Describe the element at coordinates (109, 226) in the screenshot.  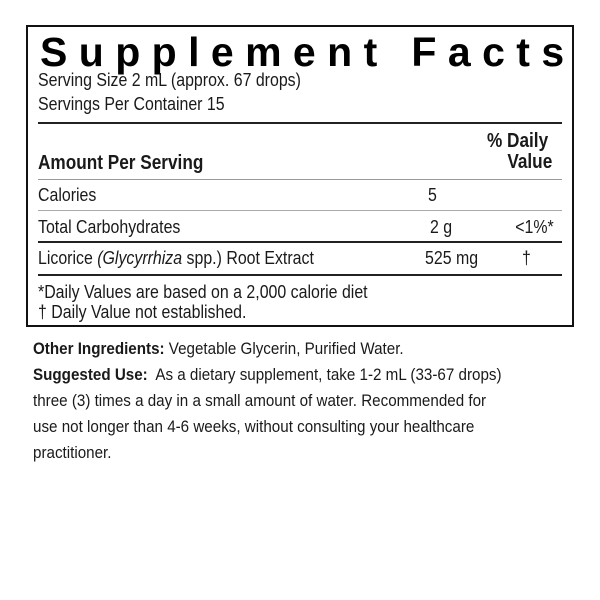
I see `nutrient-name: Total Carbohydrates` at that location.